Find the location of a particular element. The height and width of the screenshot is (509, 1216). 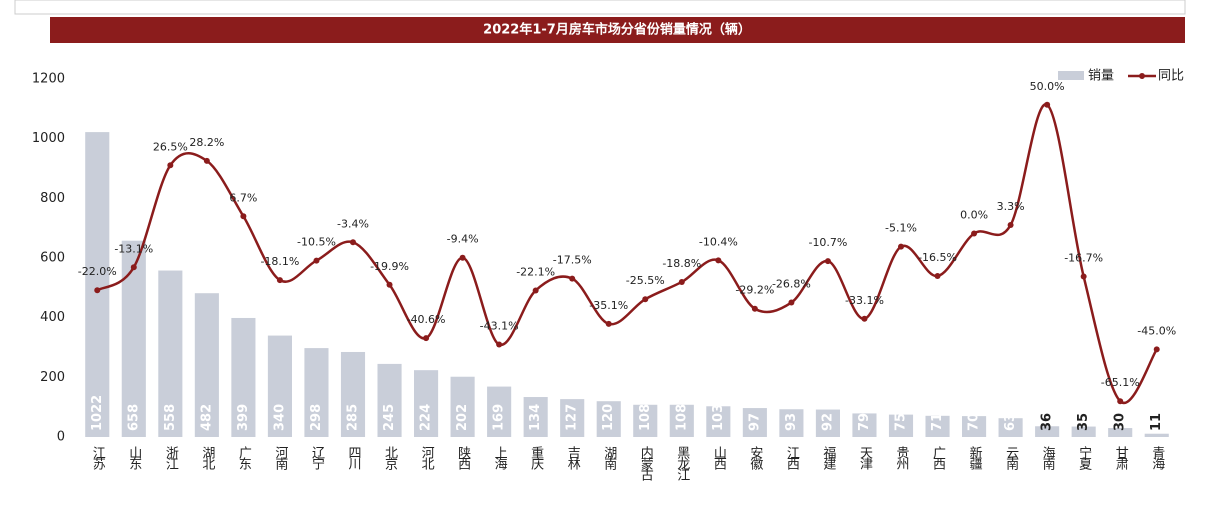

bar-label: 224 is located at coordinates (426, 417).